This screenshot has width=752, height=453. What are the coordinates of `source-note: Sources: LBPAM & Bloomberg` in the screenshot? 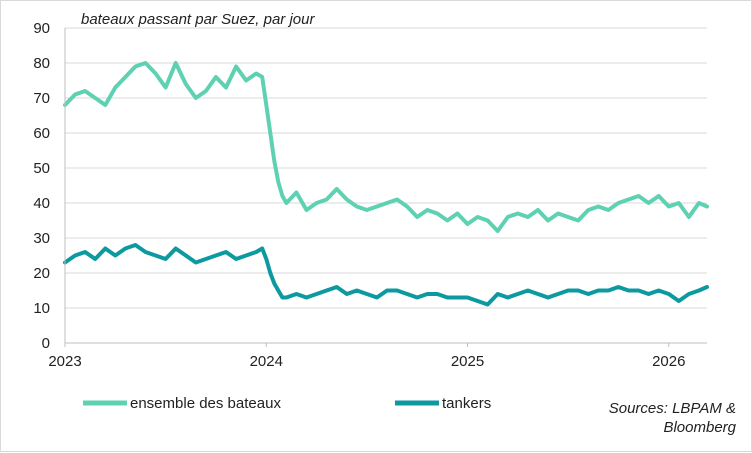 It's located at (673, 418).